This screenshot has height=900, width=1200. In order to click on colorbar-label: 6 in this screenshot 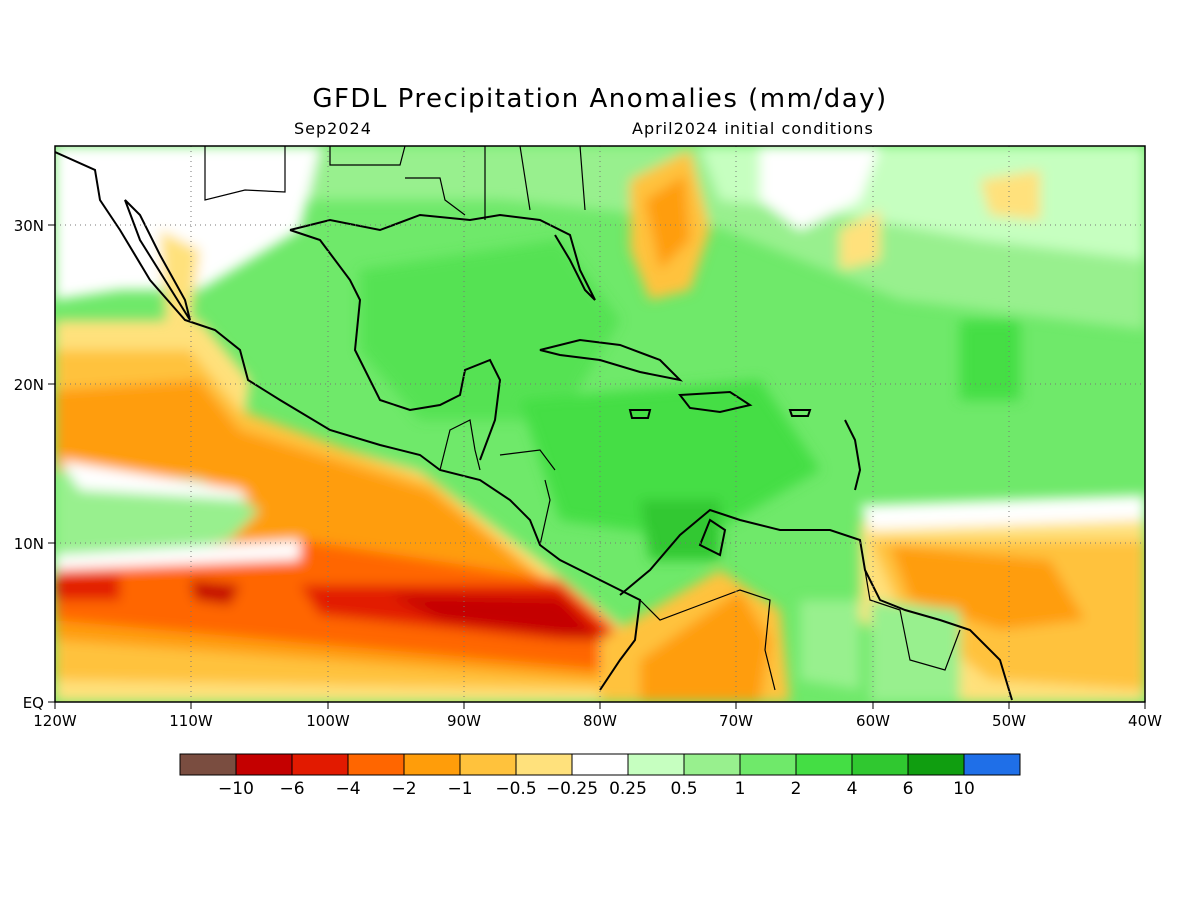, I will do `click(908, 789)`.